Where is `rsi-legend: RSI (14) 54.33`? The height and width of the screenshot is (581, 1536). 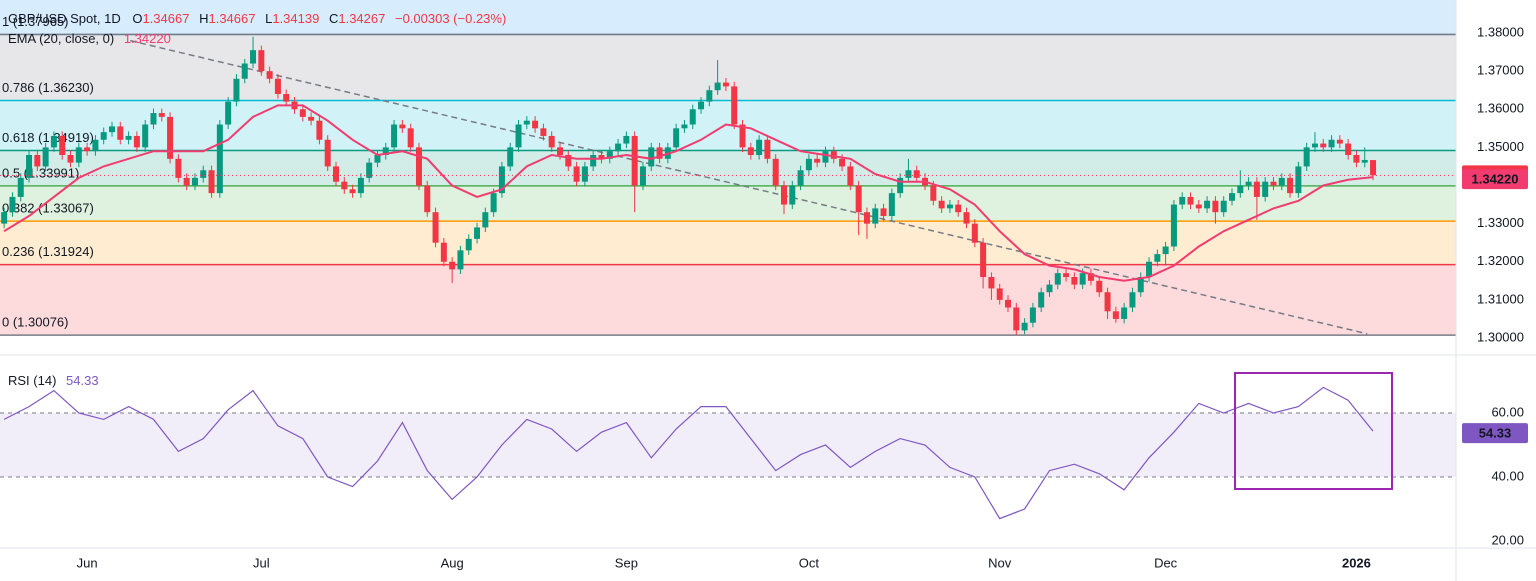
rsi-legend: RSI (14) 54.33 is located at coordinates (53, 380).